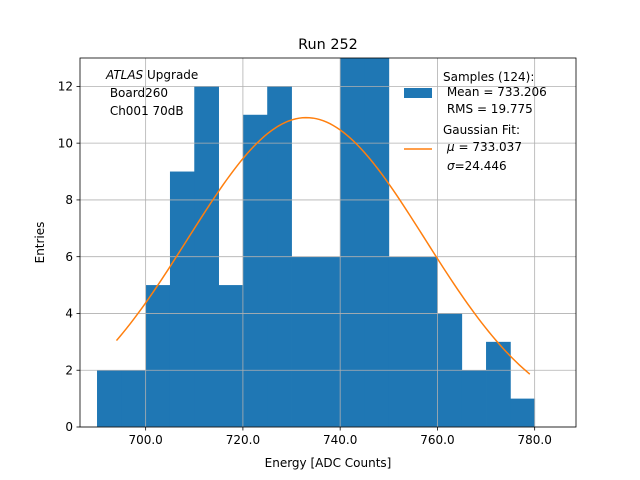 The image size is (640, 480). What do you see at coordinates (437, 440) in the screenshot?
I see `x-tick-label: 760.0` at bounding box center [437, 440].